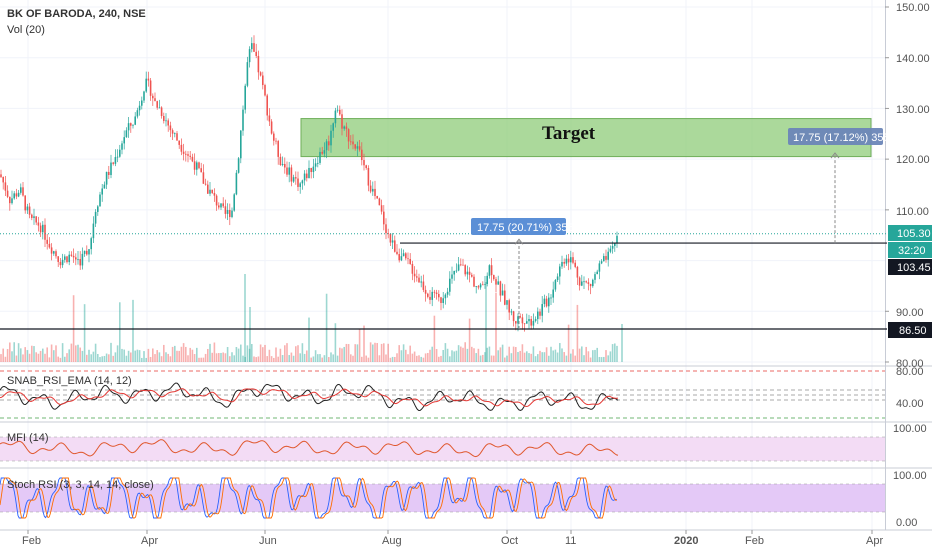 This screenshot has height=550, width=932. Describe the element at coordinates (887, 184) in the screenshot. I see `price-axis` at that location.